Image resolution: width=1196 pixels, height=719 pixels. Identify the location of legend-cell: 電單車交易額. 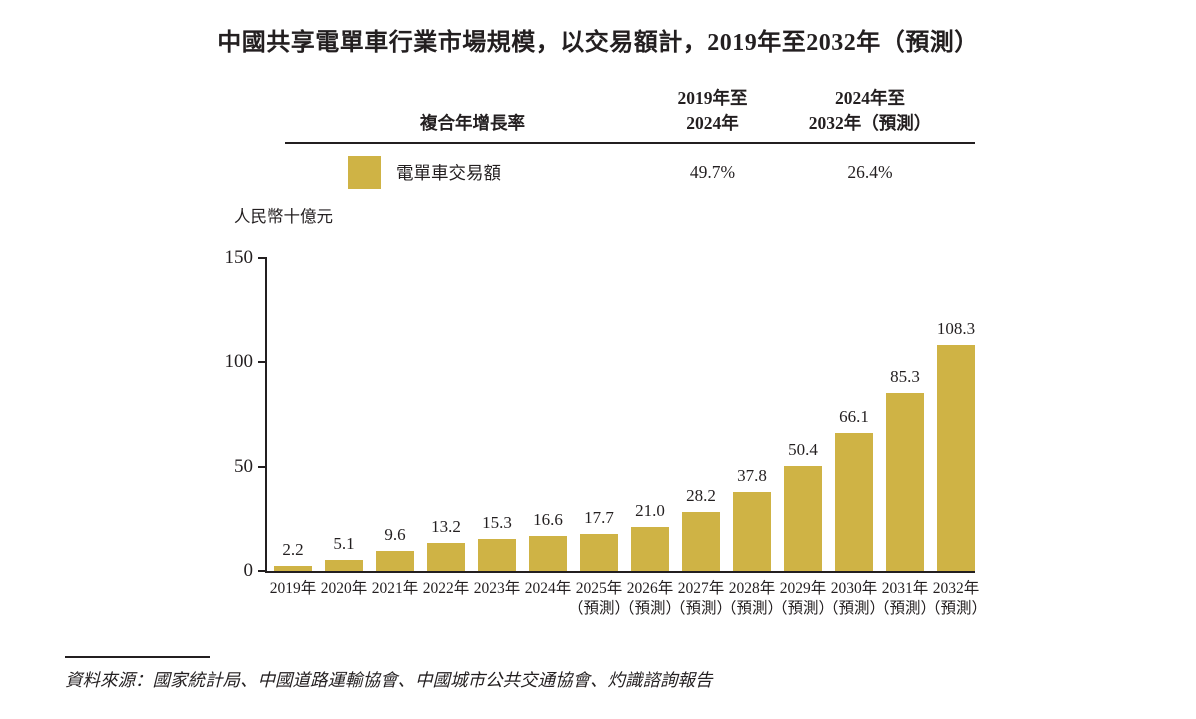
(455, 172).